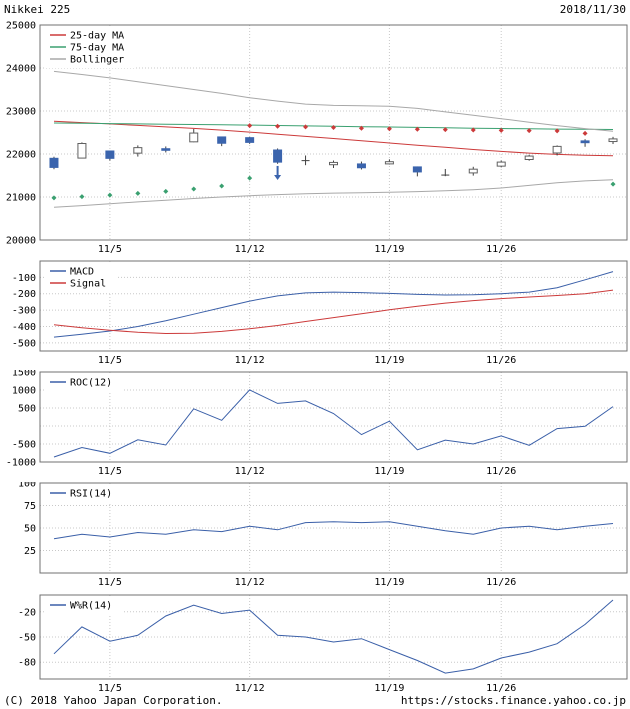 The image size is (630, 709). I want to click on legend-label: 75-day MA, so click(97, 48).